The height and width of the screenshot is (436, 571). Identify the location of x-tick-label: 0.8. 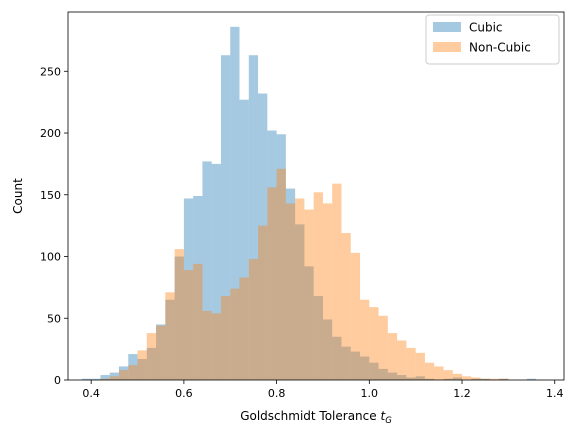
(277, 393).